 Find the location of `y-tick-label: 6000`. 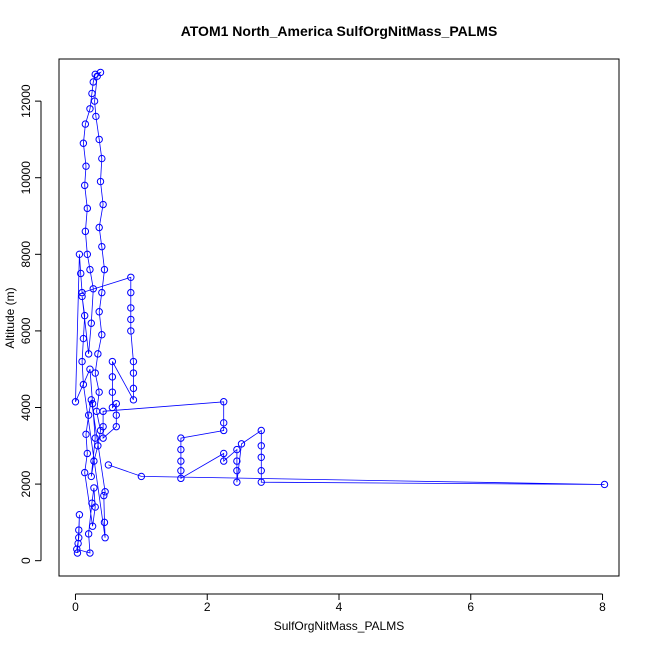

y-tick-label: 6000 is located at coordinates (26, 330).